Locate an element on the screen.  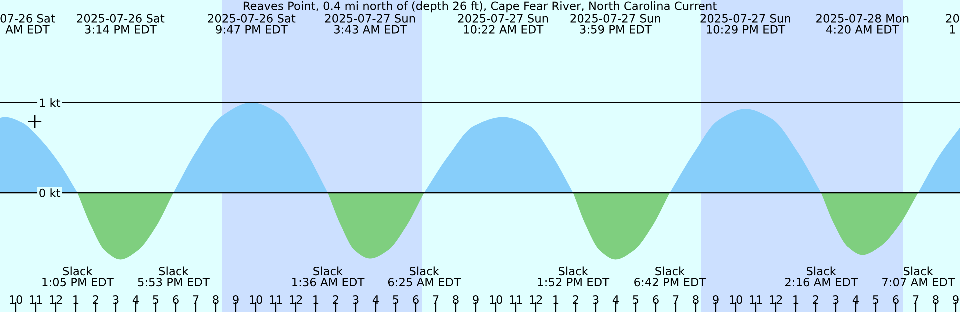
annotation: 2025-07-27 Sun 3:59 PM EDT is located at coordinates (615, 24).